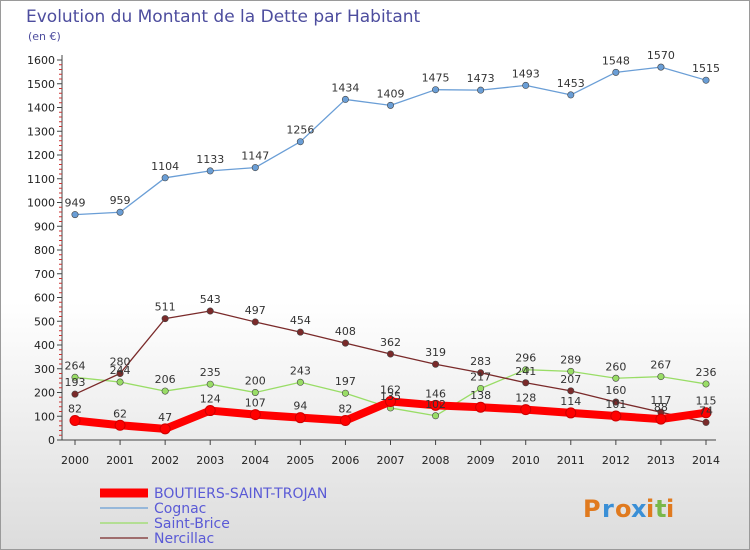 The image size is (750, 550). I want to click on data-label: 193, so click(75, 382).